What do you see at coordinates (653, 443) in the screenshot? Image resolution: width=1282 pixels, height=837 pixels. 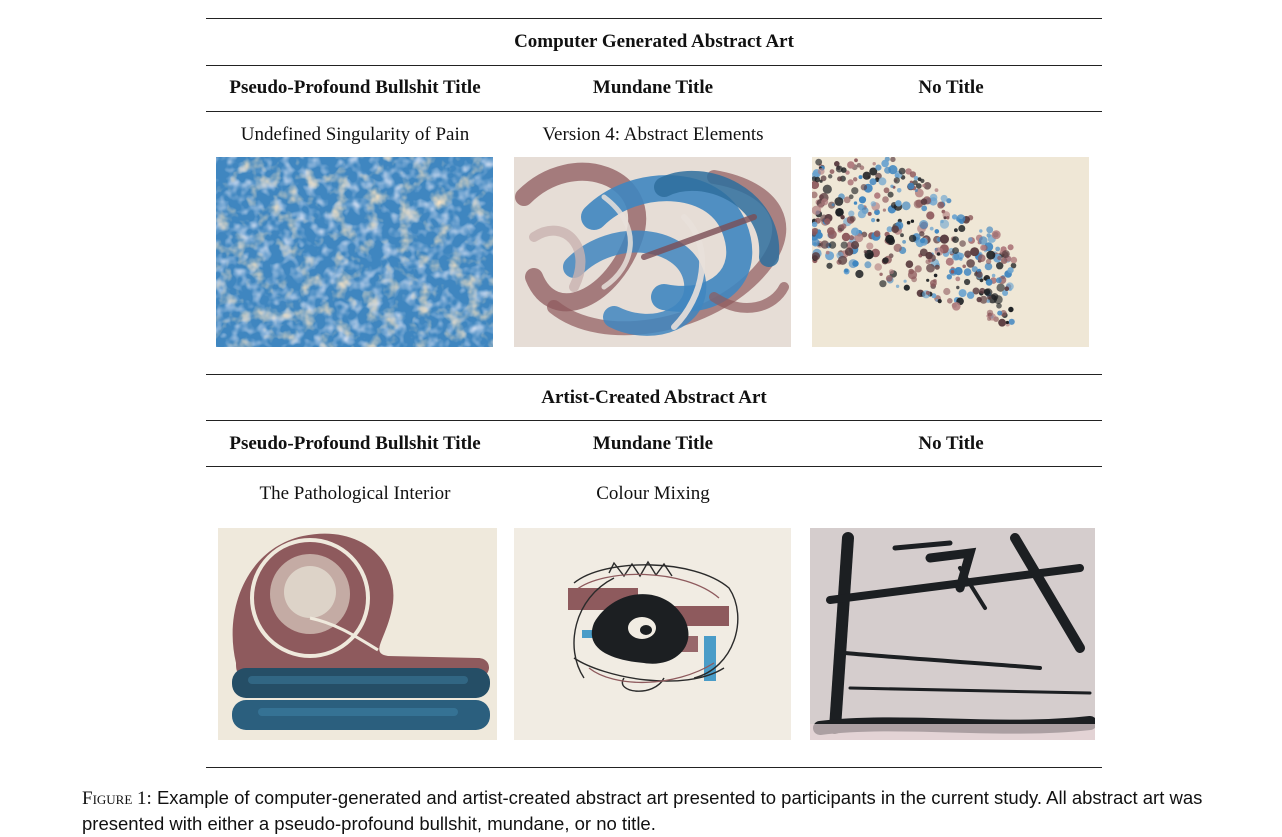 I see `column-header-mundane: Mundane Title` at bounding box center [653, 443].